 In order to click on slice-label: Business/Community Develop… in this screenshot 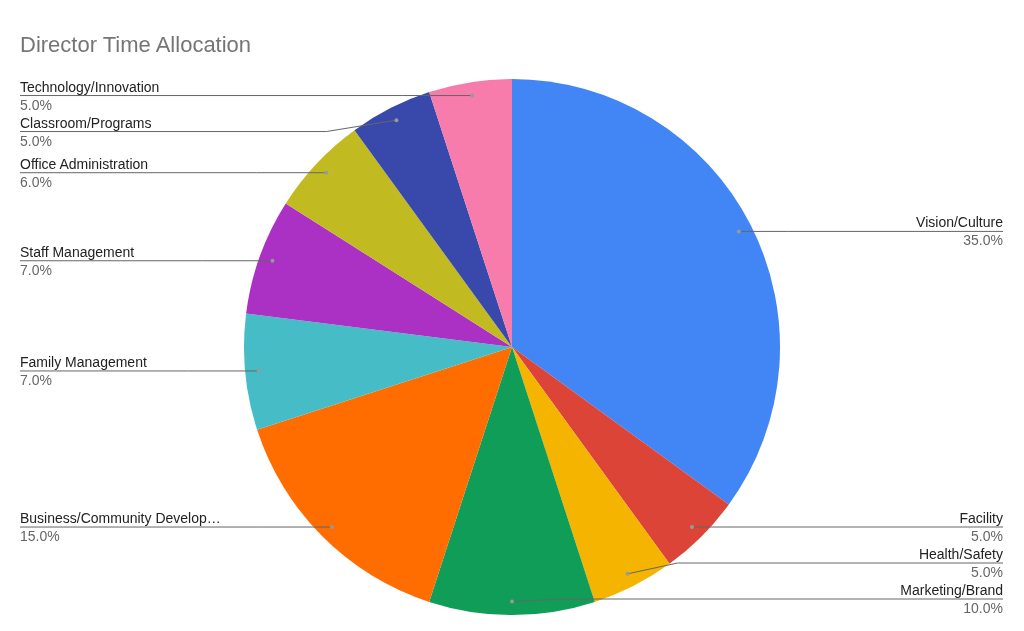, I will do `click(120, 518)`.